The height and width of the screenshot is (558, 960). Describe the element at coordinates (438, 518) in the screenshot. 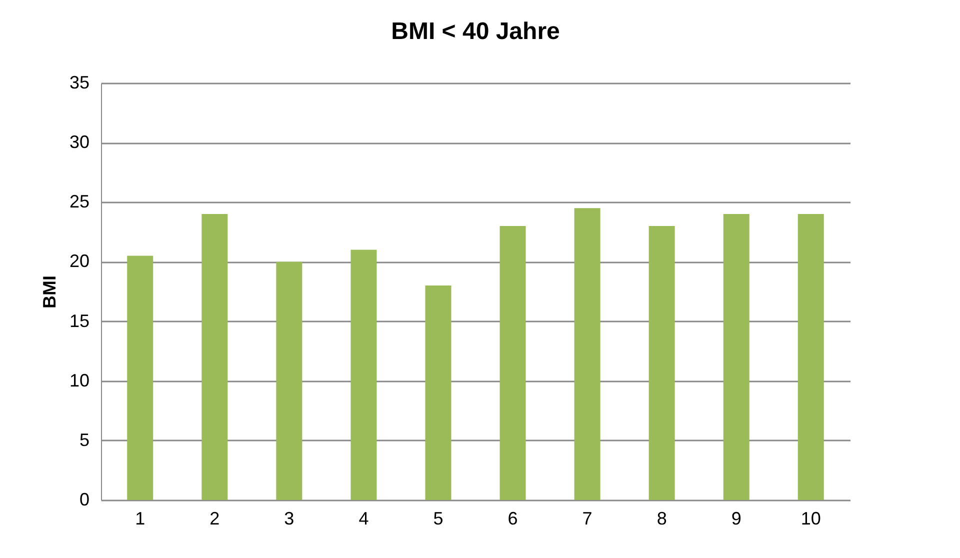

I see `x-tick-label: 5` at that location.